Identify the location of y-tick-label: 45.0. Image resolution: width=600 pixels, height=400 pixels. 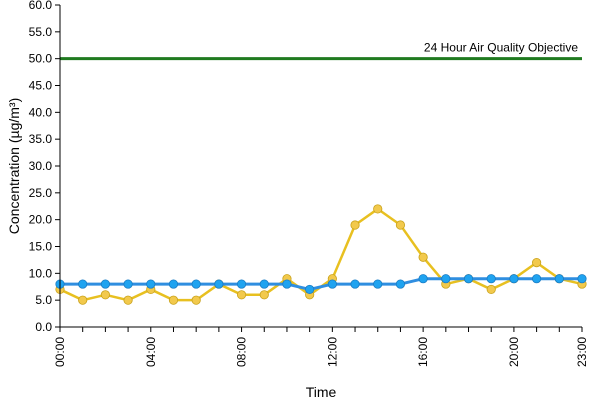
(41, 86).